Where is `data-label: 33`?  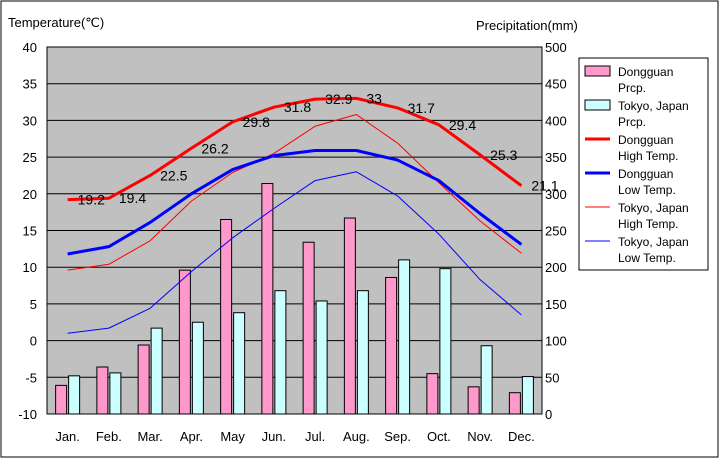 data-label: 33 is located at coordinates (374, 98).